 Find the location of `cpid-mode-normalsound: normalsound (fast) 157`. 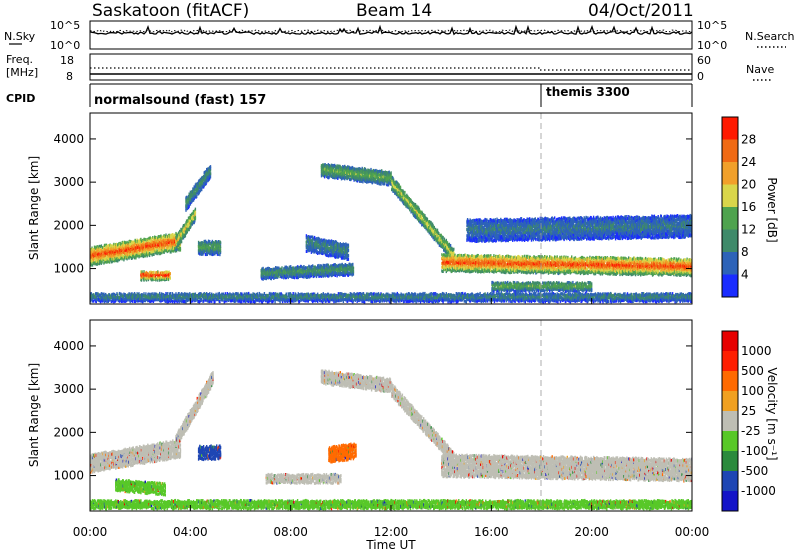

cpid-mode-normalsound: normalsound (fast) 157 is located at coordinates (180, 100).